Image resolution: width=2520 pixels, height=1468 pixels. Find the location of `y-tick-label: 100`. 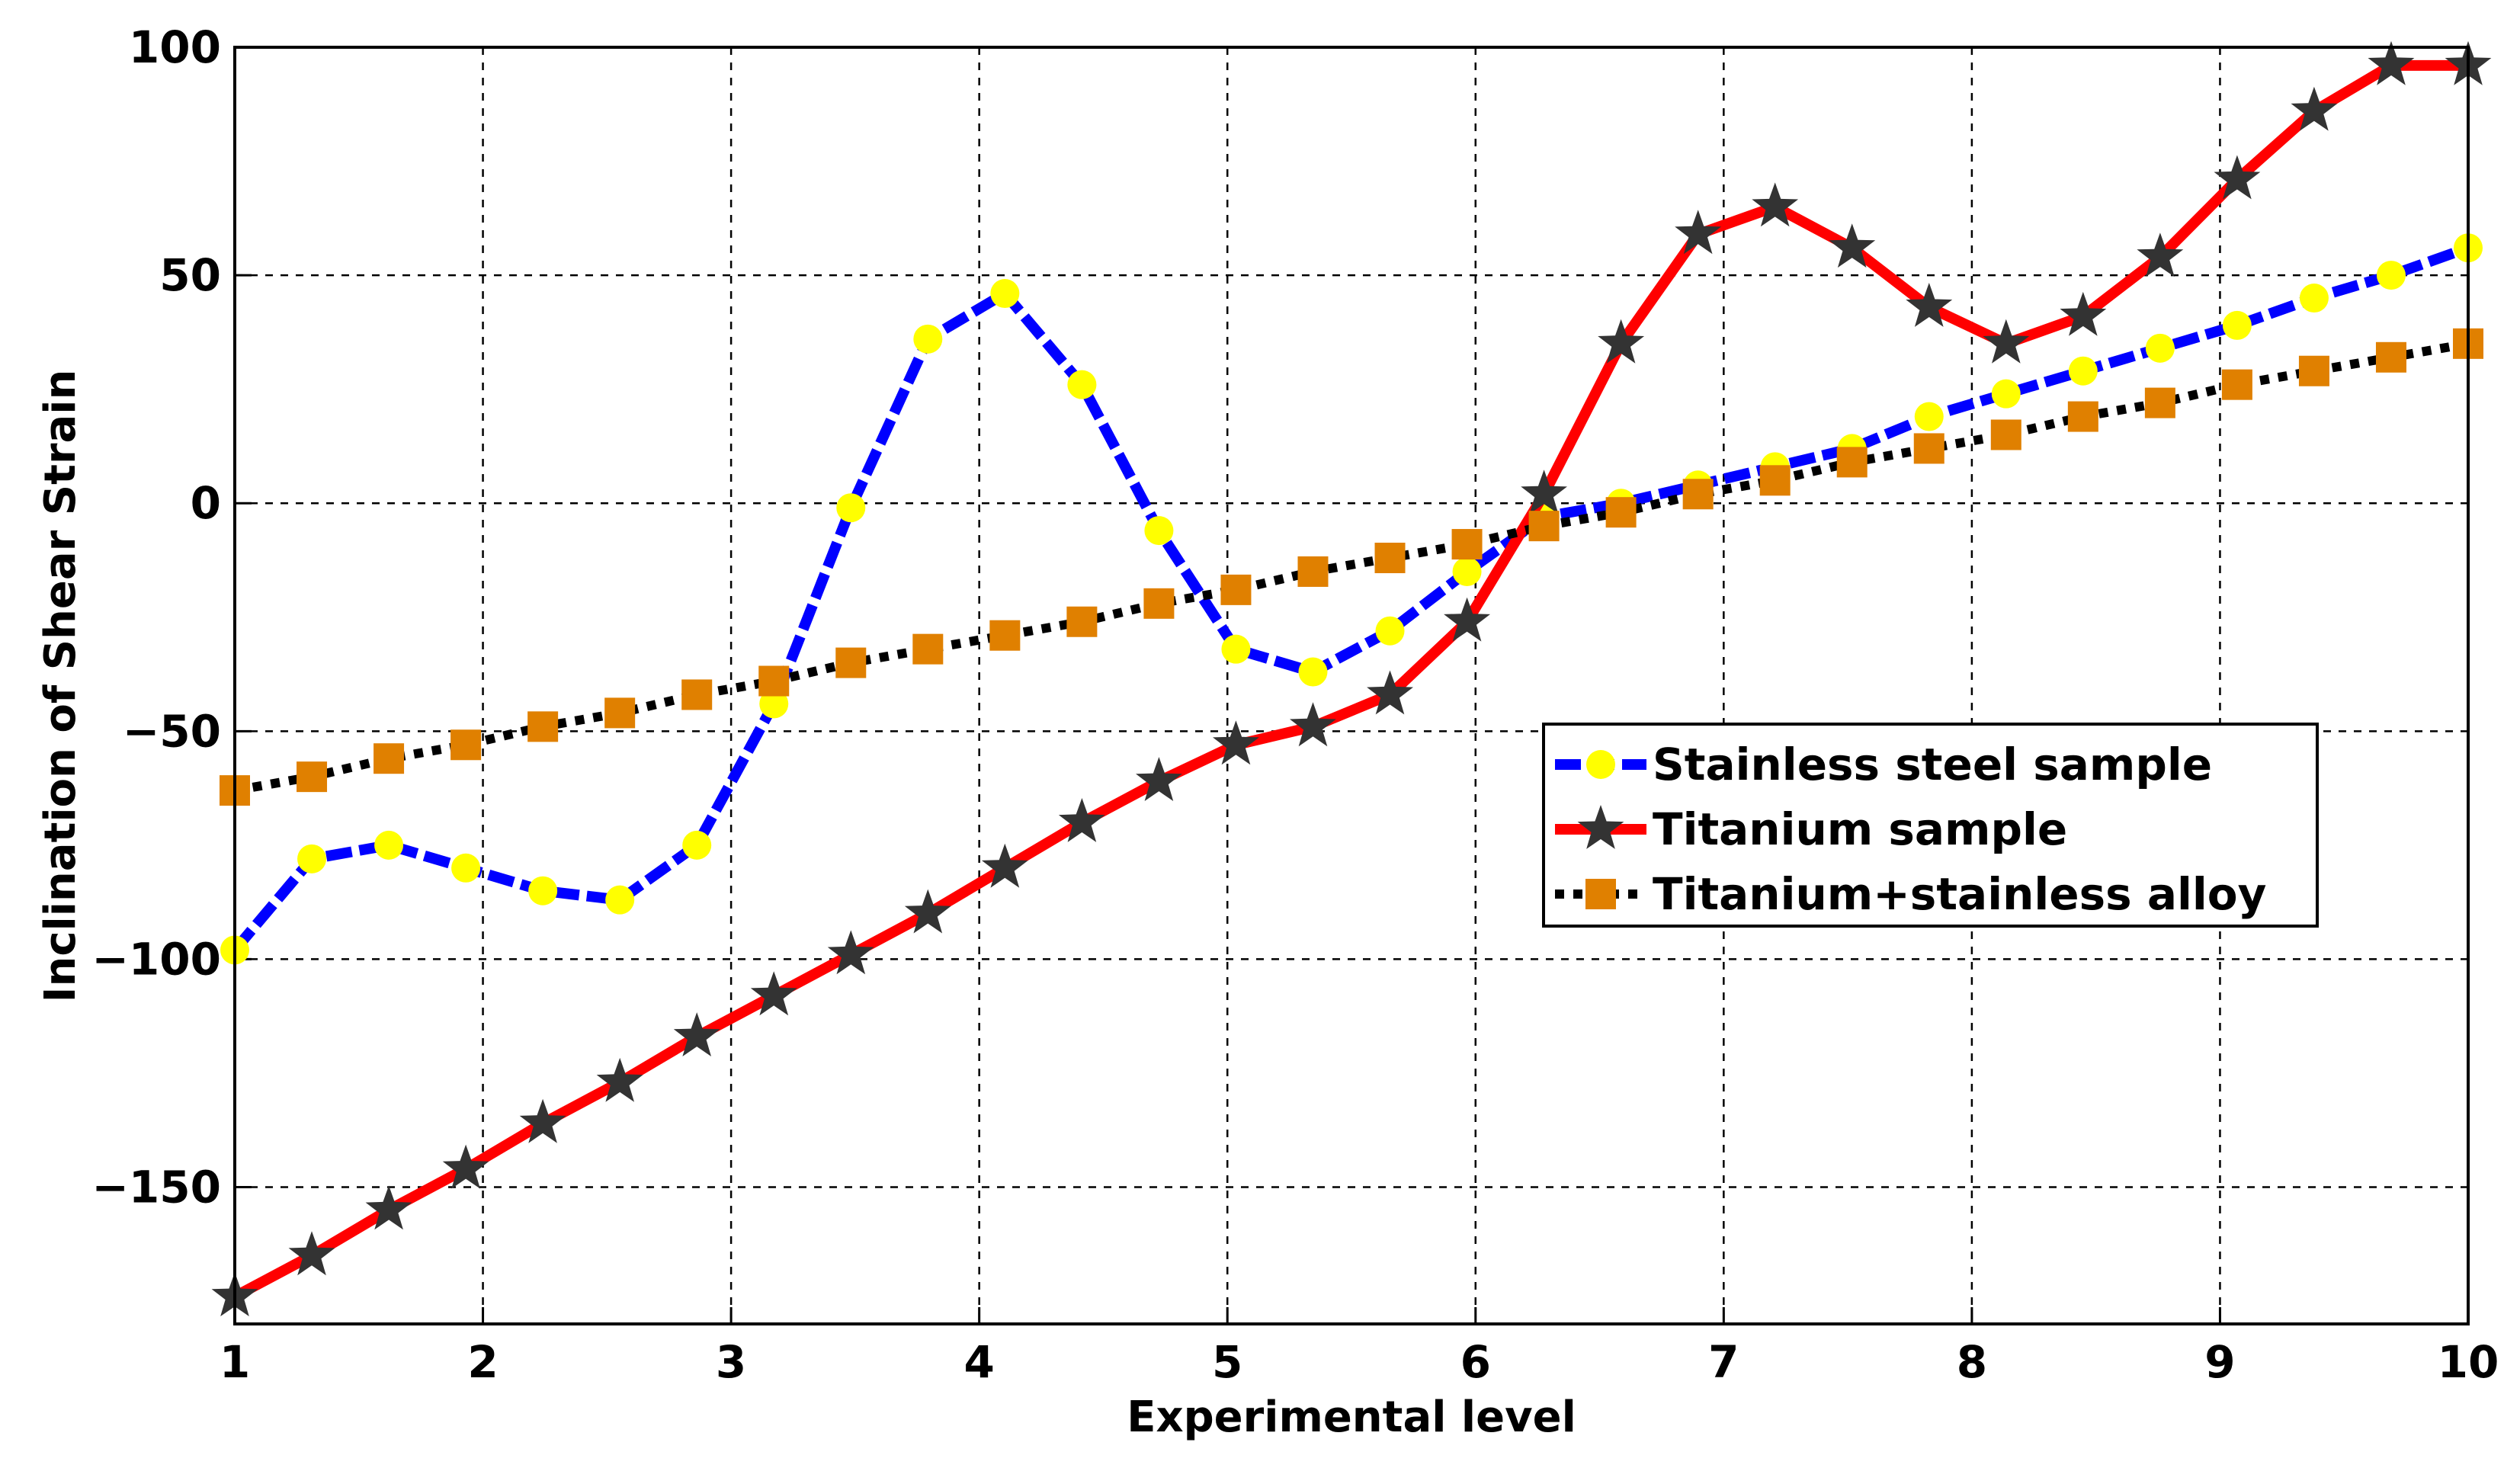

y-tick-label: 100 is located at coordinates (175, 47).